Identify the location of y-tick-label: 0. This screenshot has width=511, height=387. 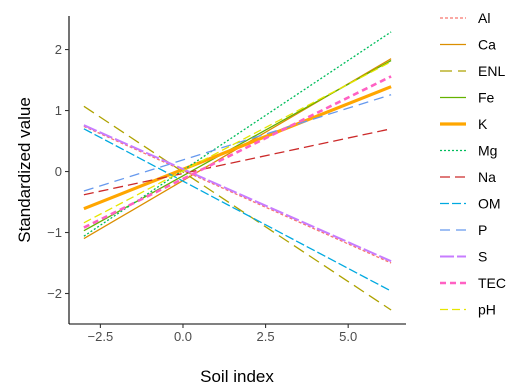
(58, 171).